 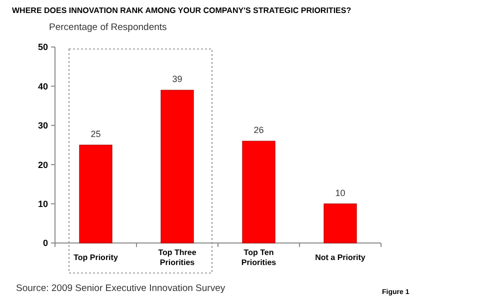 I want to click on chart-title: WHERE DOES INNOVATION RANK AMONG YOUR COMPANY'S STRATEGIC PRIORITIES?, so click(x=182, y=10).